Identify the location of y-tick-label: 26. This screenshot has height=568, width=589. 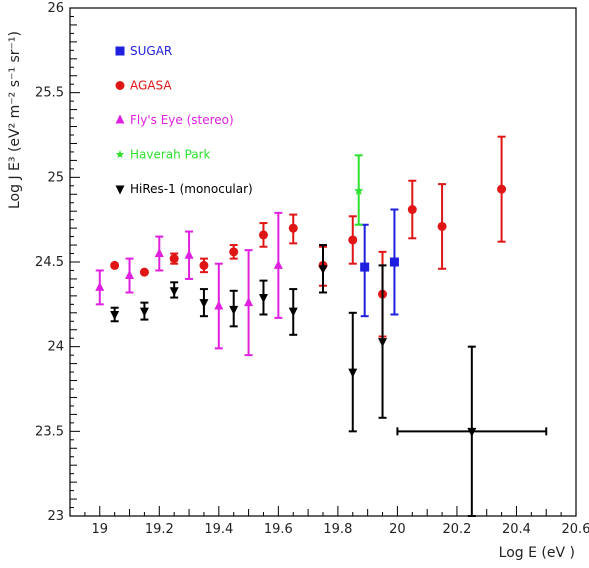
(55, 8).